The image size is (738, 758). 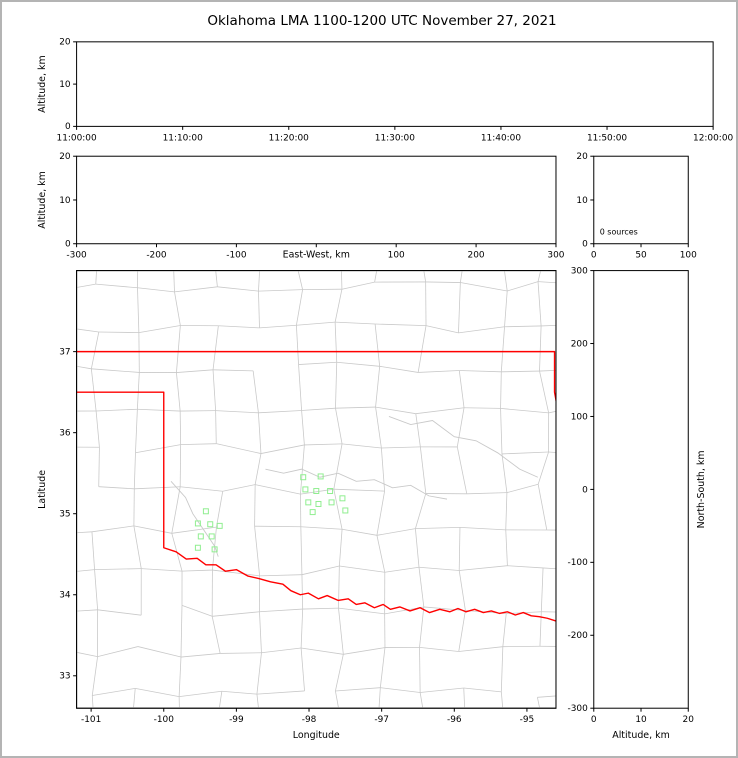 I want to click on x-axis-label: East-West, km, so click(x=316, y=255).